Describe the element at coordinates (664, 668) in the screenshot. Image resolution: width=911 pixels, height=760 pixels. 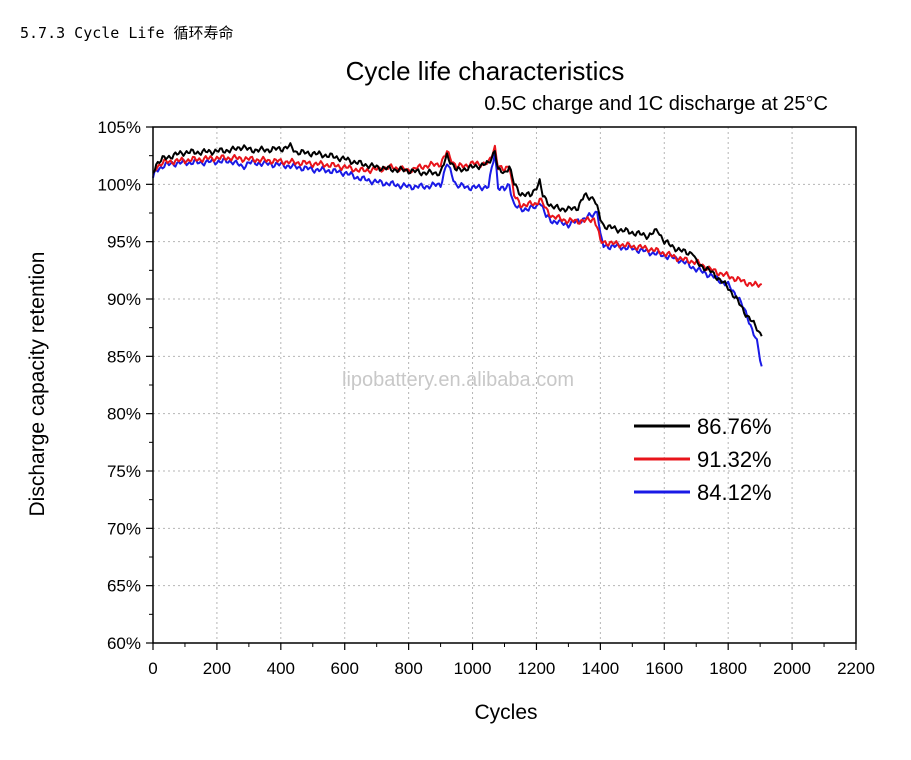
I see `x-tick-label: 1600` at that location.